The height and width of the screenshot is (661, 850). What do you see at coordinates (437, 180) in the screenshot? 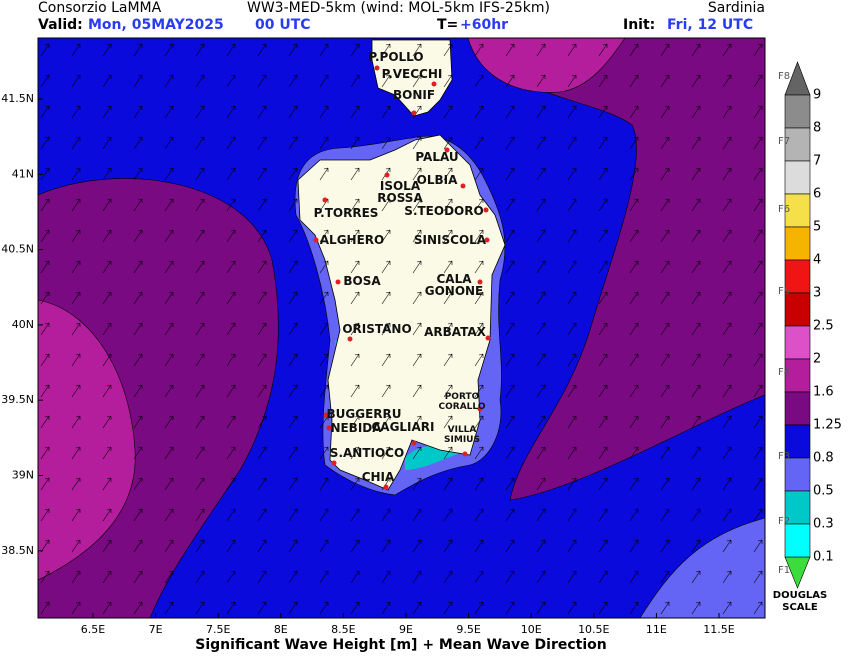
I see `place-label-line: OLBIA` at bounding box center [437, 180].